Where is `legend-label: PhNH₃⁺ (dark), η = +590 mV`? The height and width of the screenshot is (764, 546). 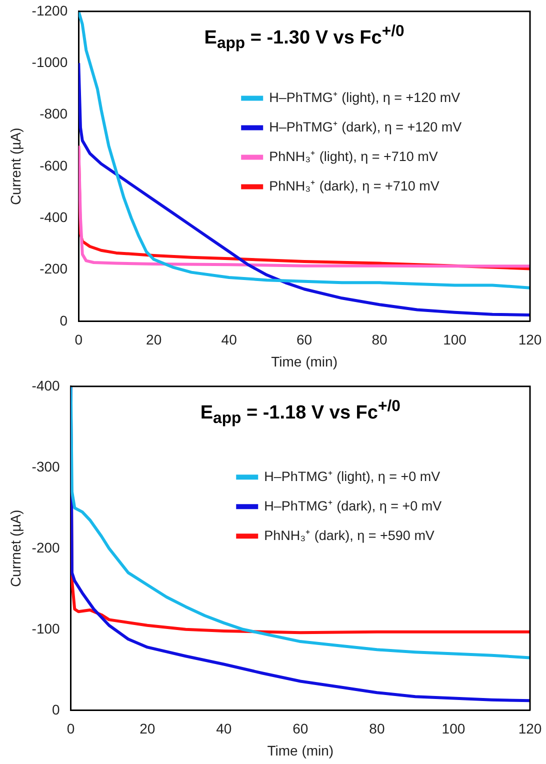 legend-label: PhNH₃⁺ (dark), η = +590 mV is located at coordinates (349, 535).